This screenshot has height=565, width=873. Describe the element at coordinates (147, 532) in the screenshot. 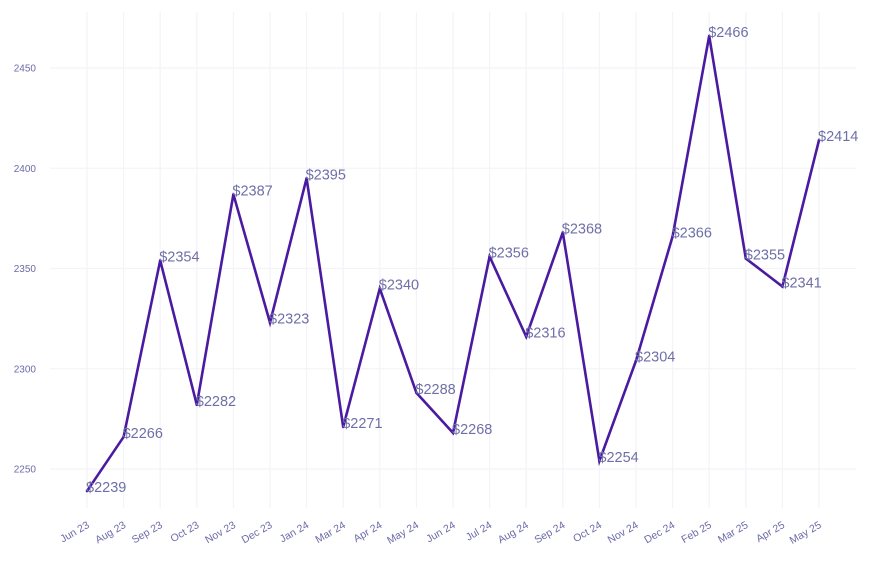

I see `x-tick-label: Sep 23` at that location.